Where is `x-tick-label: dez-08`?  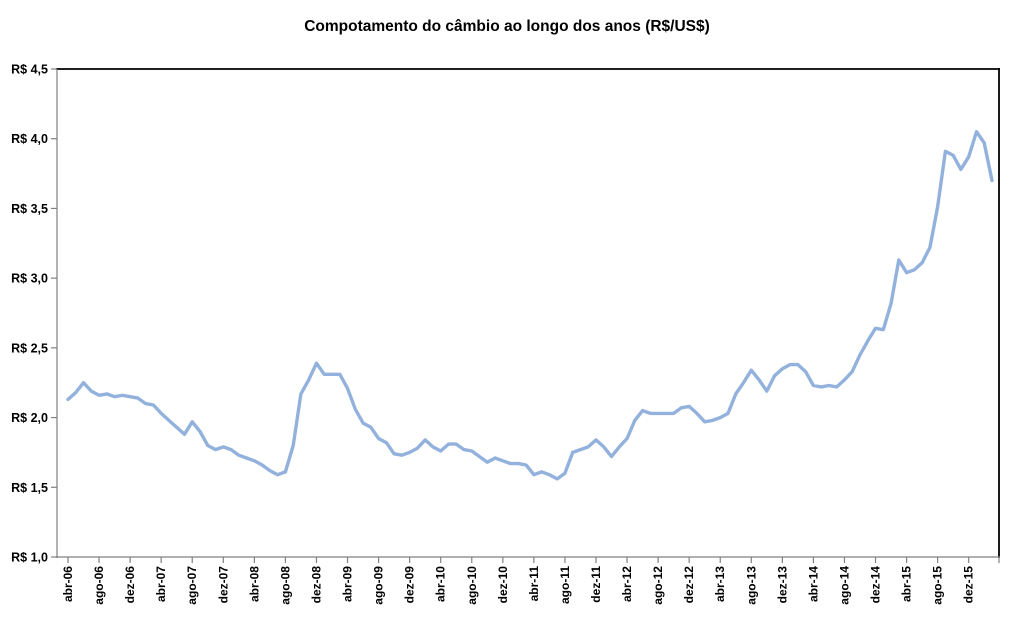 x-tick-label: dez-08 is located at coordinates (316, 585).